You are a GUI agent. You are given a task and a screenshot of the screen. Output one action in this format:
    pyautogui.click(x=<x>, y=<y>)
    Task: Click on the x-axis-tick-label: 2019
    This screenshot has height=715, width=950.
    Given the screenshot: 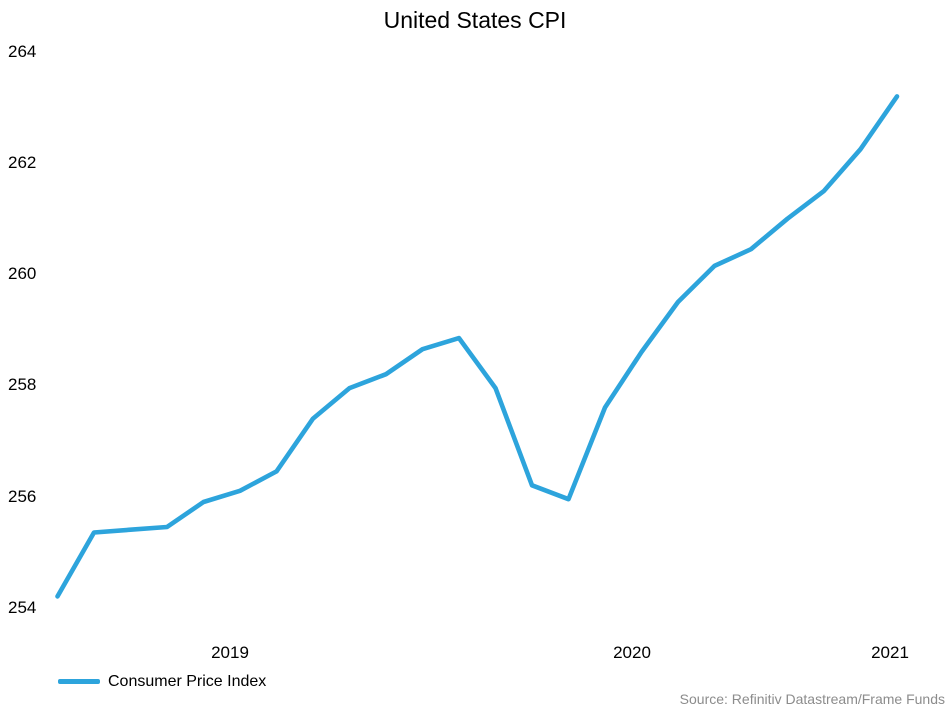 What is the action you would take?
    pyautogui.click(x=230, y=652)
    